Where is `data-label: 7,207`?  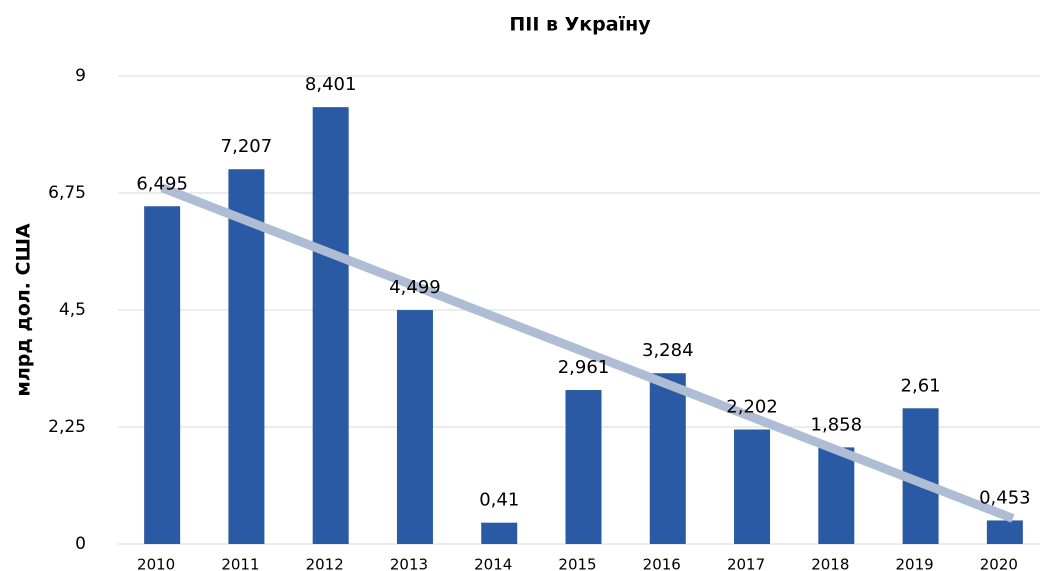
data-label: 7,207 is located at coordinates (247, 146).